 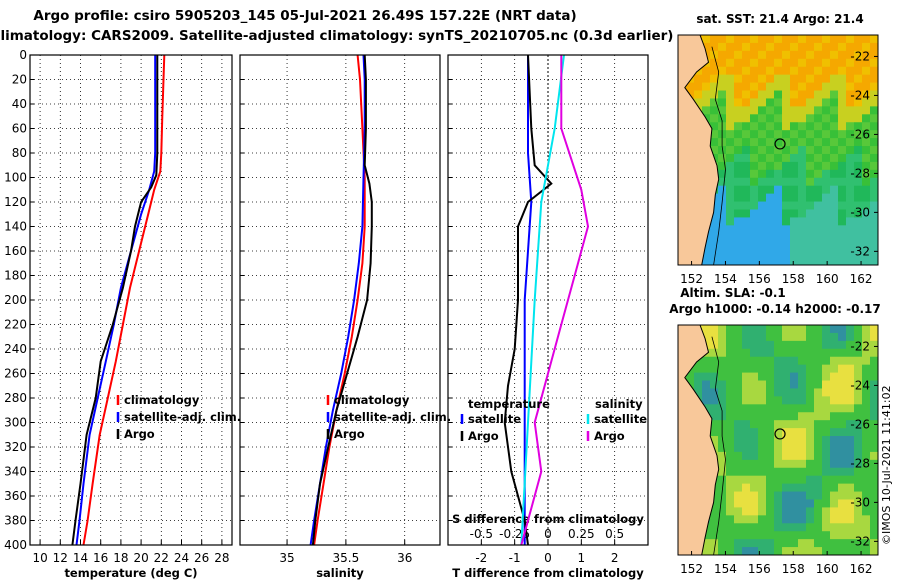 What do you see at coordinates (860, 95) in the screenshot?
I see `map-lat-label: -24` at bounding box center [860, 95].